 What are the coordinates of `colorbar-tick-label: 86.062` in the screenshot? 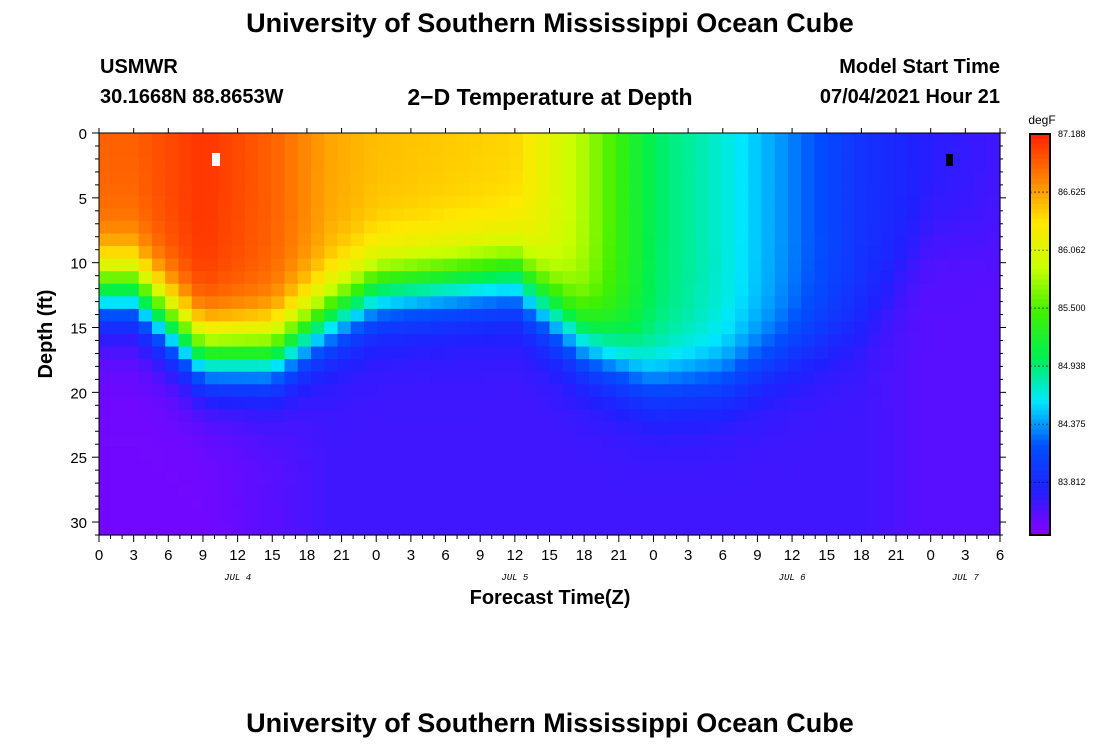 It's located at (1072, 250).